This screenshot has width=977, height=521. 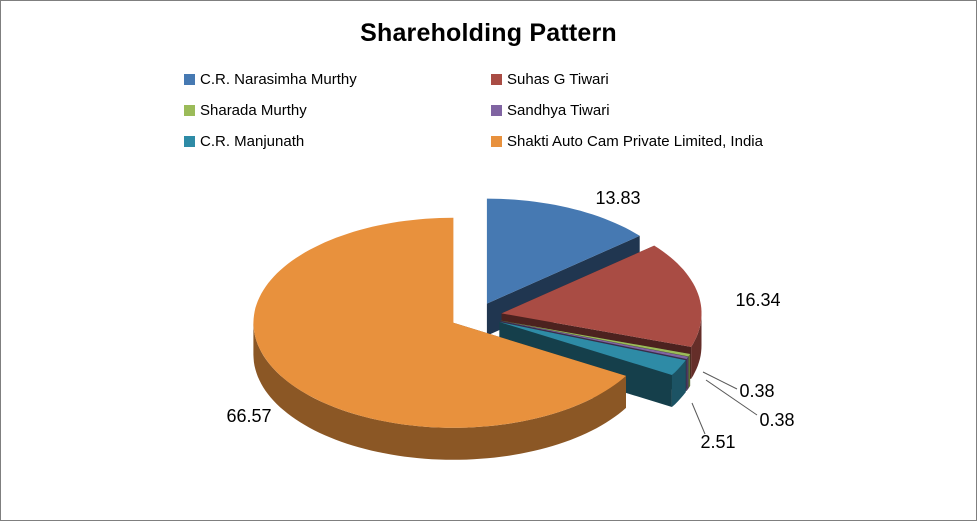 I want to click on legend-label: Shakti Auto Cam Private Limited, India, so click(x=635, y=141).